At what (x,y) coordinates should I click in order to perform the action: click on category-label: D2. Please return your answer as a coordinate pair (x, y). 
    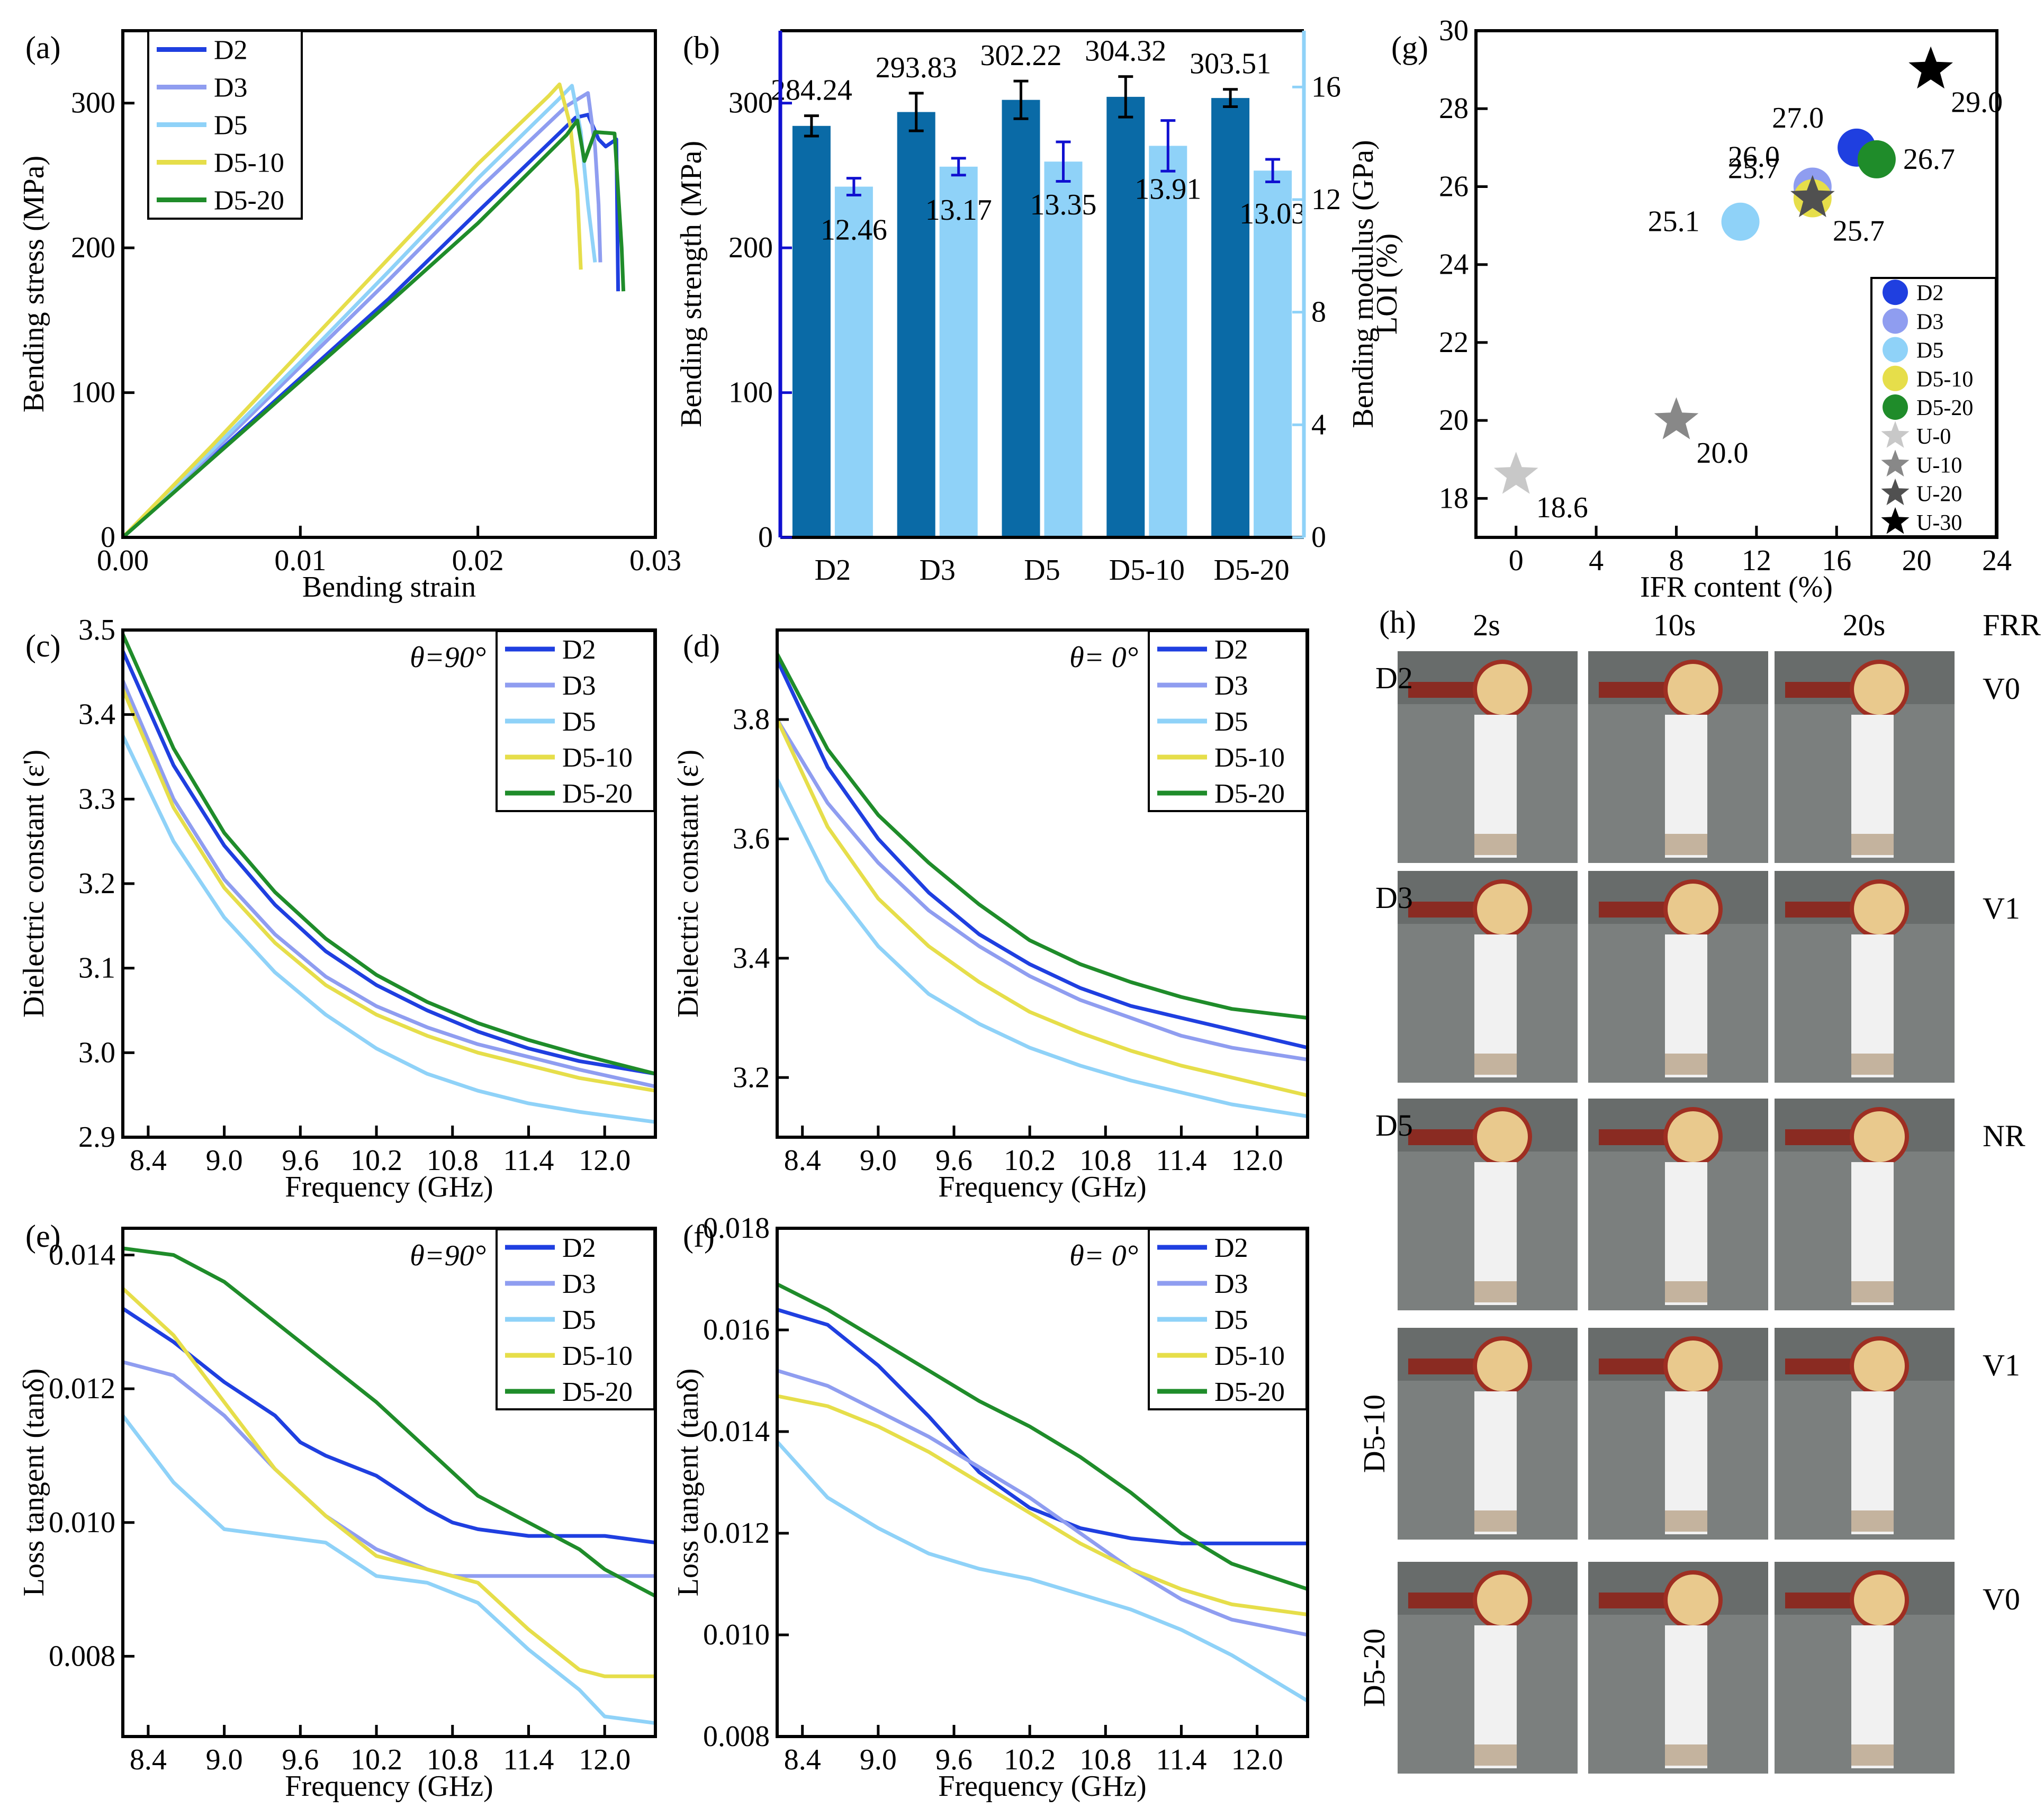
    Looking at the image, I should click on (833, 570).